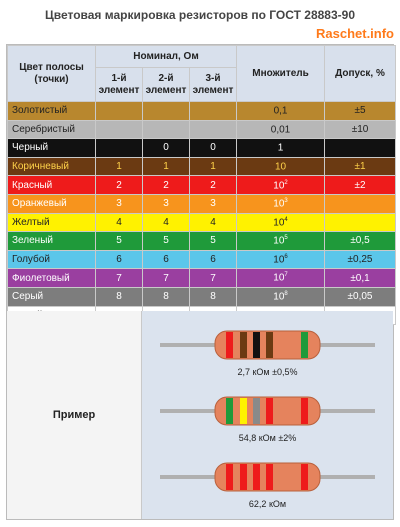 Image resolution: width=400 pixels, height=527 pixels. What do you see at coordinates (166, 185) in the screenshot?
I see `digit-2-cell: 2` at bounding box center [166, 185].